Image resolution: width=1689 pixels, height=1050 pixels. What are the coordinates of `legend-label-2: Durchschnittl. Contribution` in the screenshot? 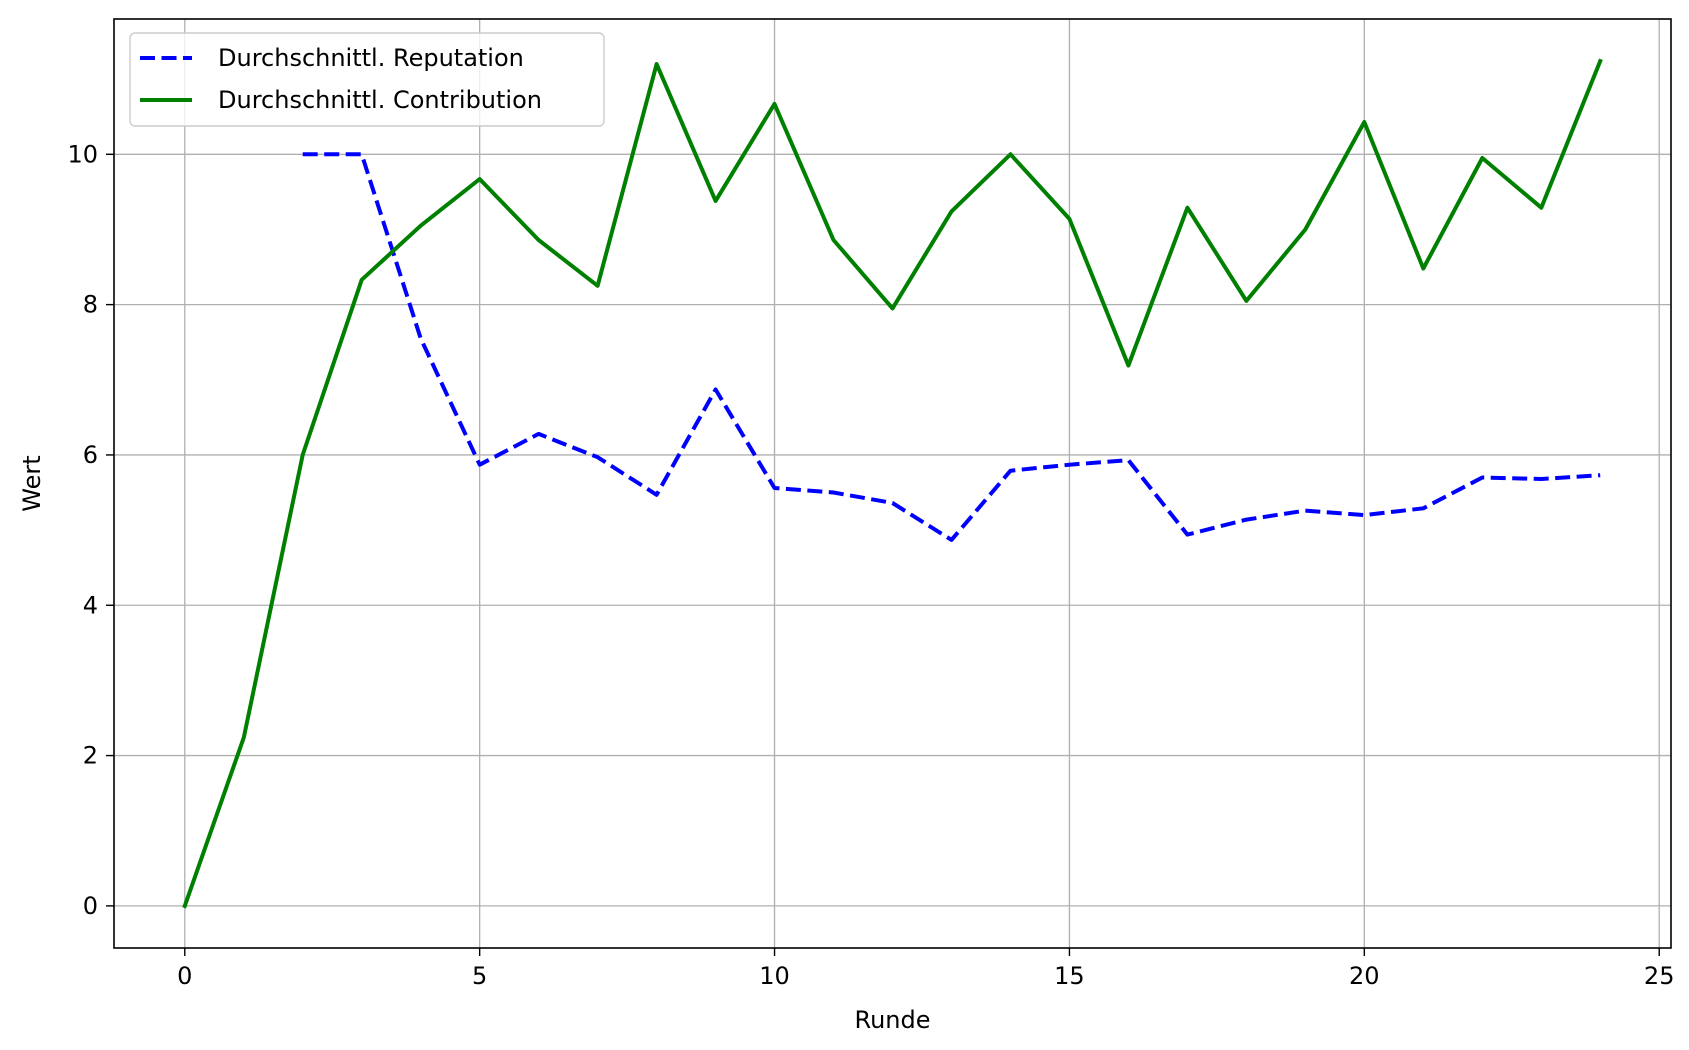 It's located at (380, 100).